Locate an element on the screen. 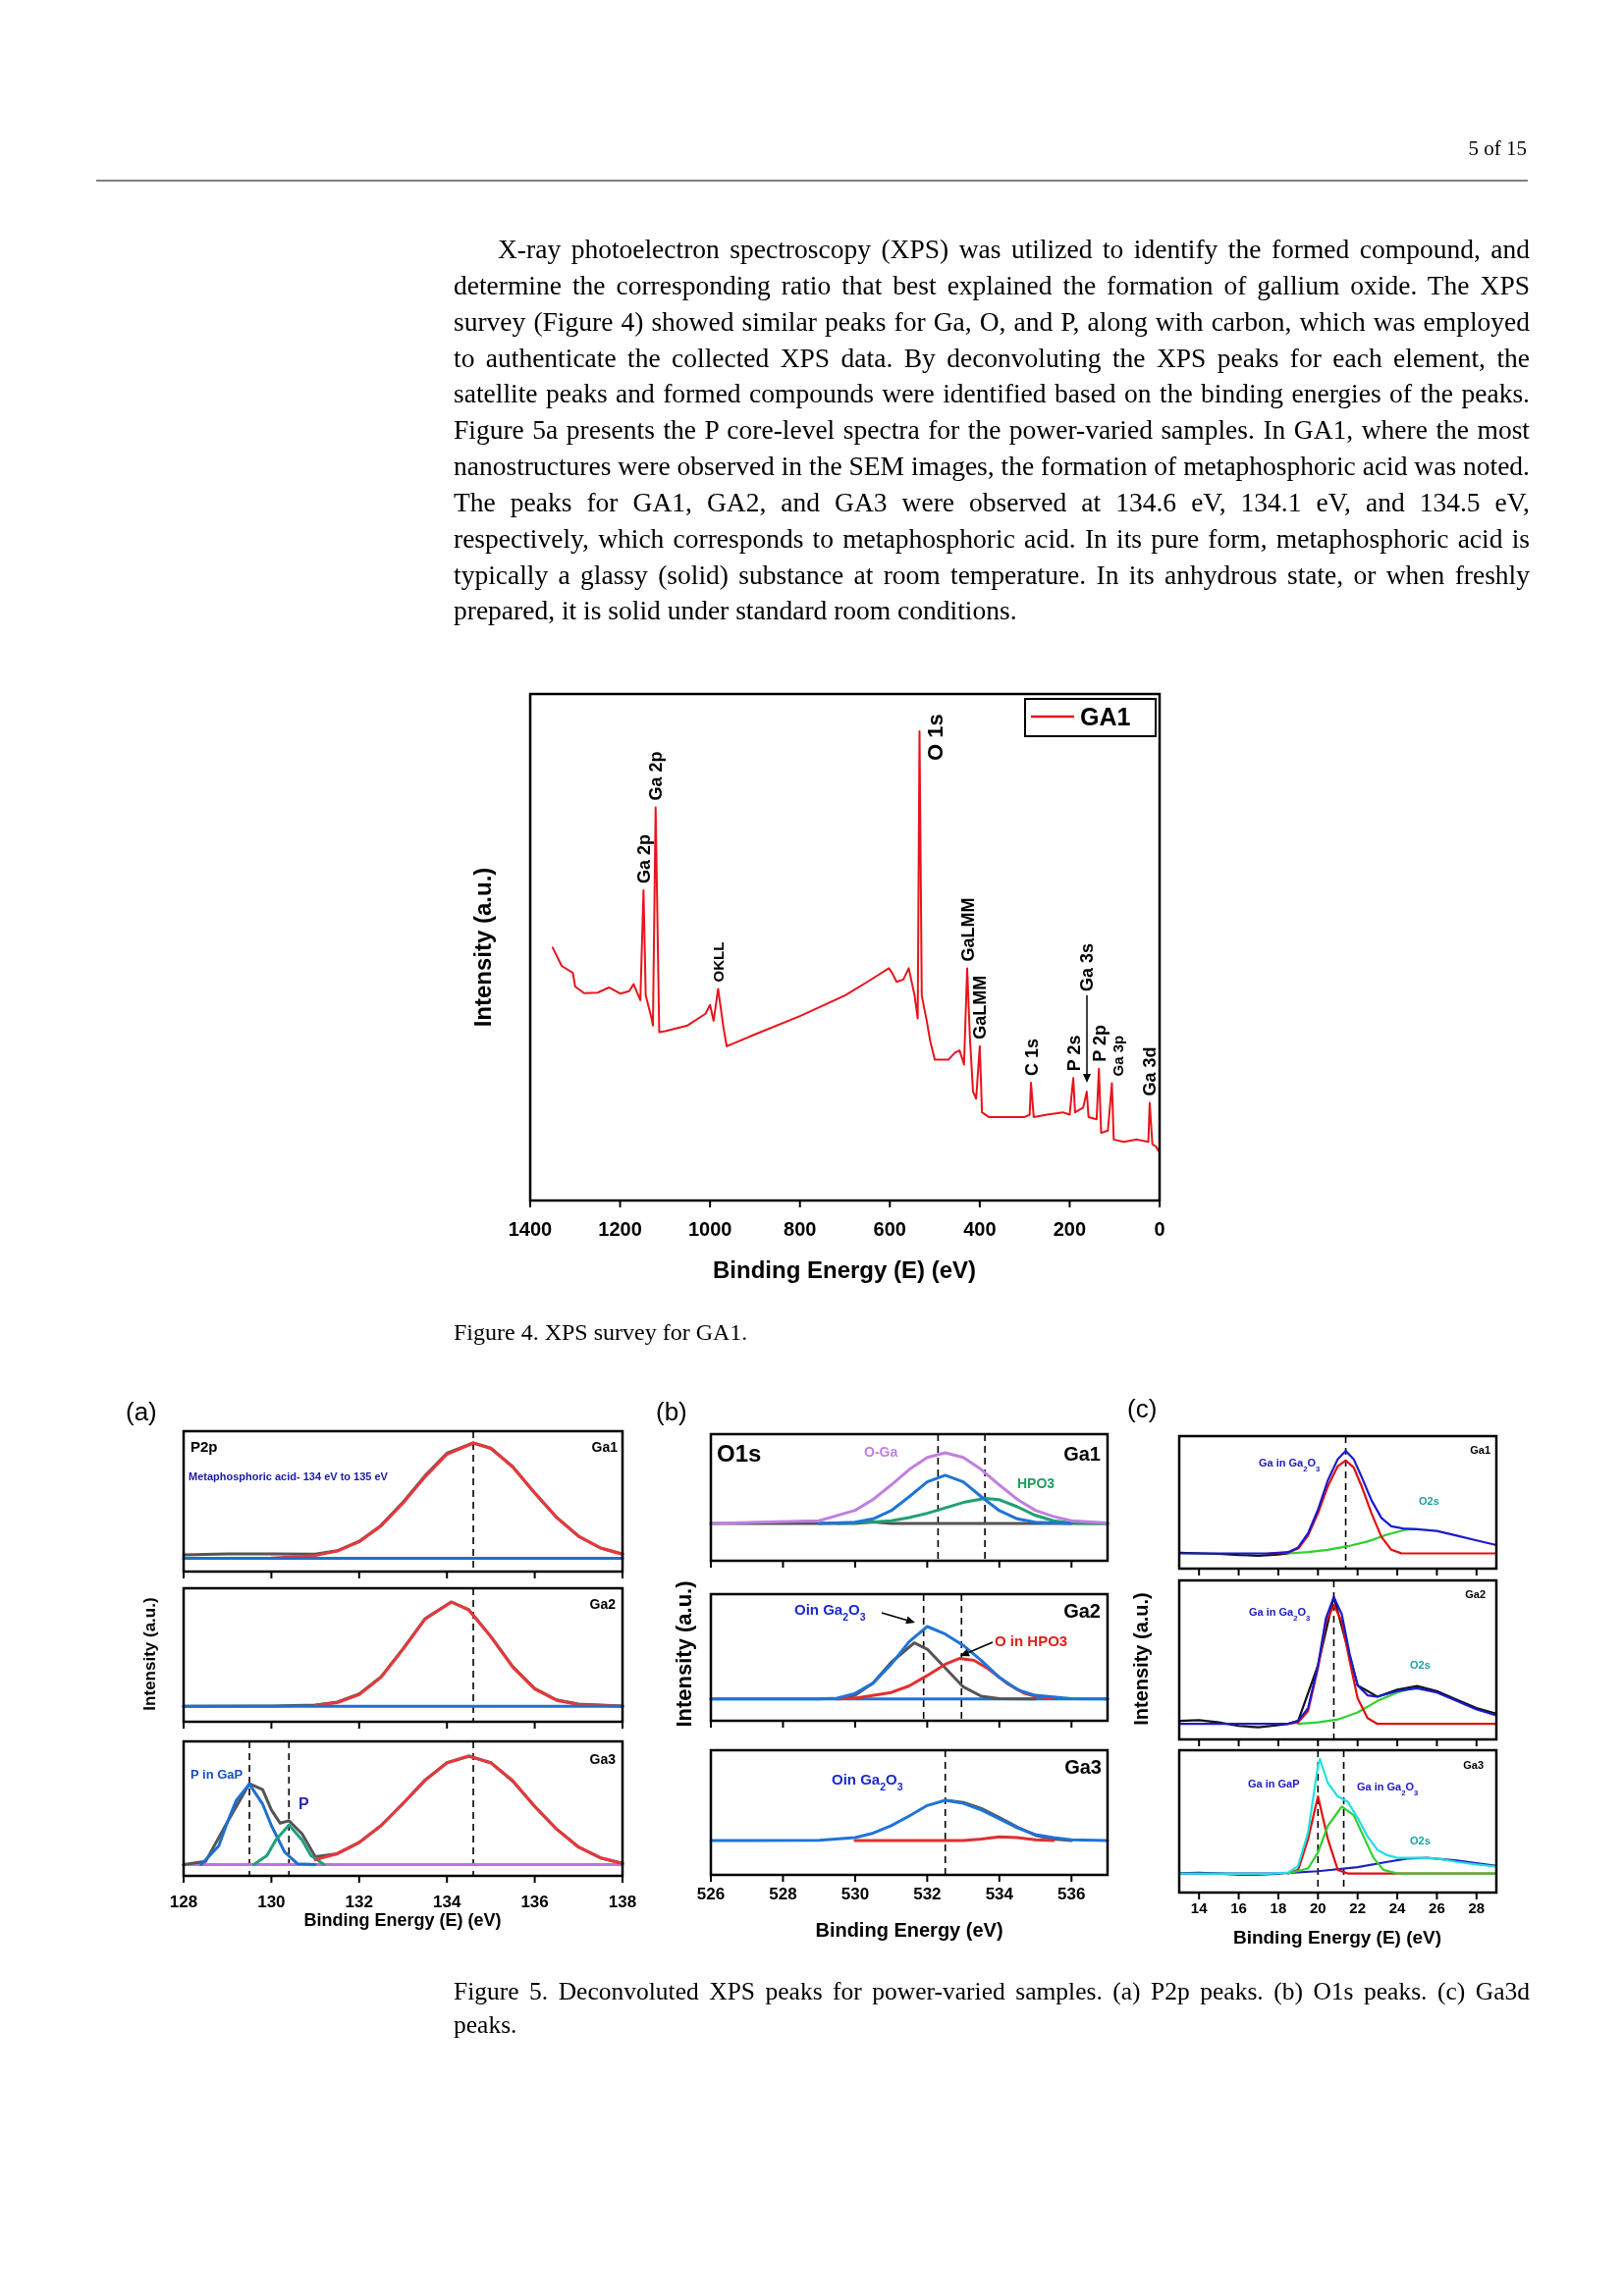  x-tick-label: 1000 is located at coordinates (709, 1229).